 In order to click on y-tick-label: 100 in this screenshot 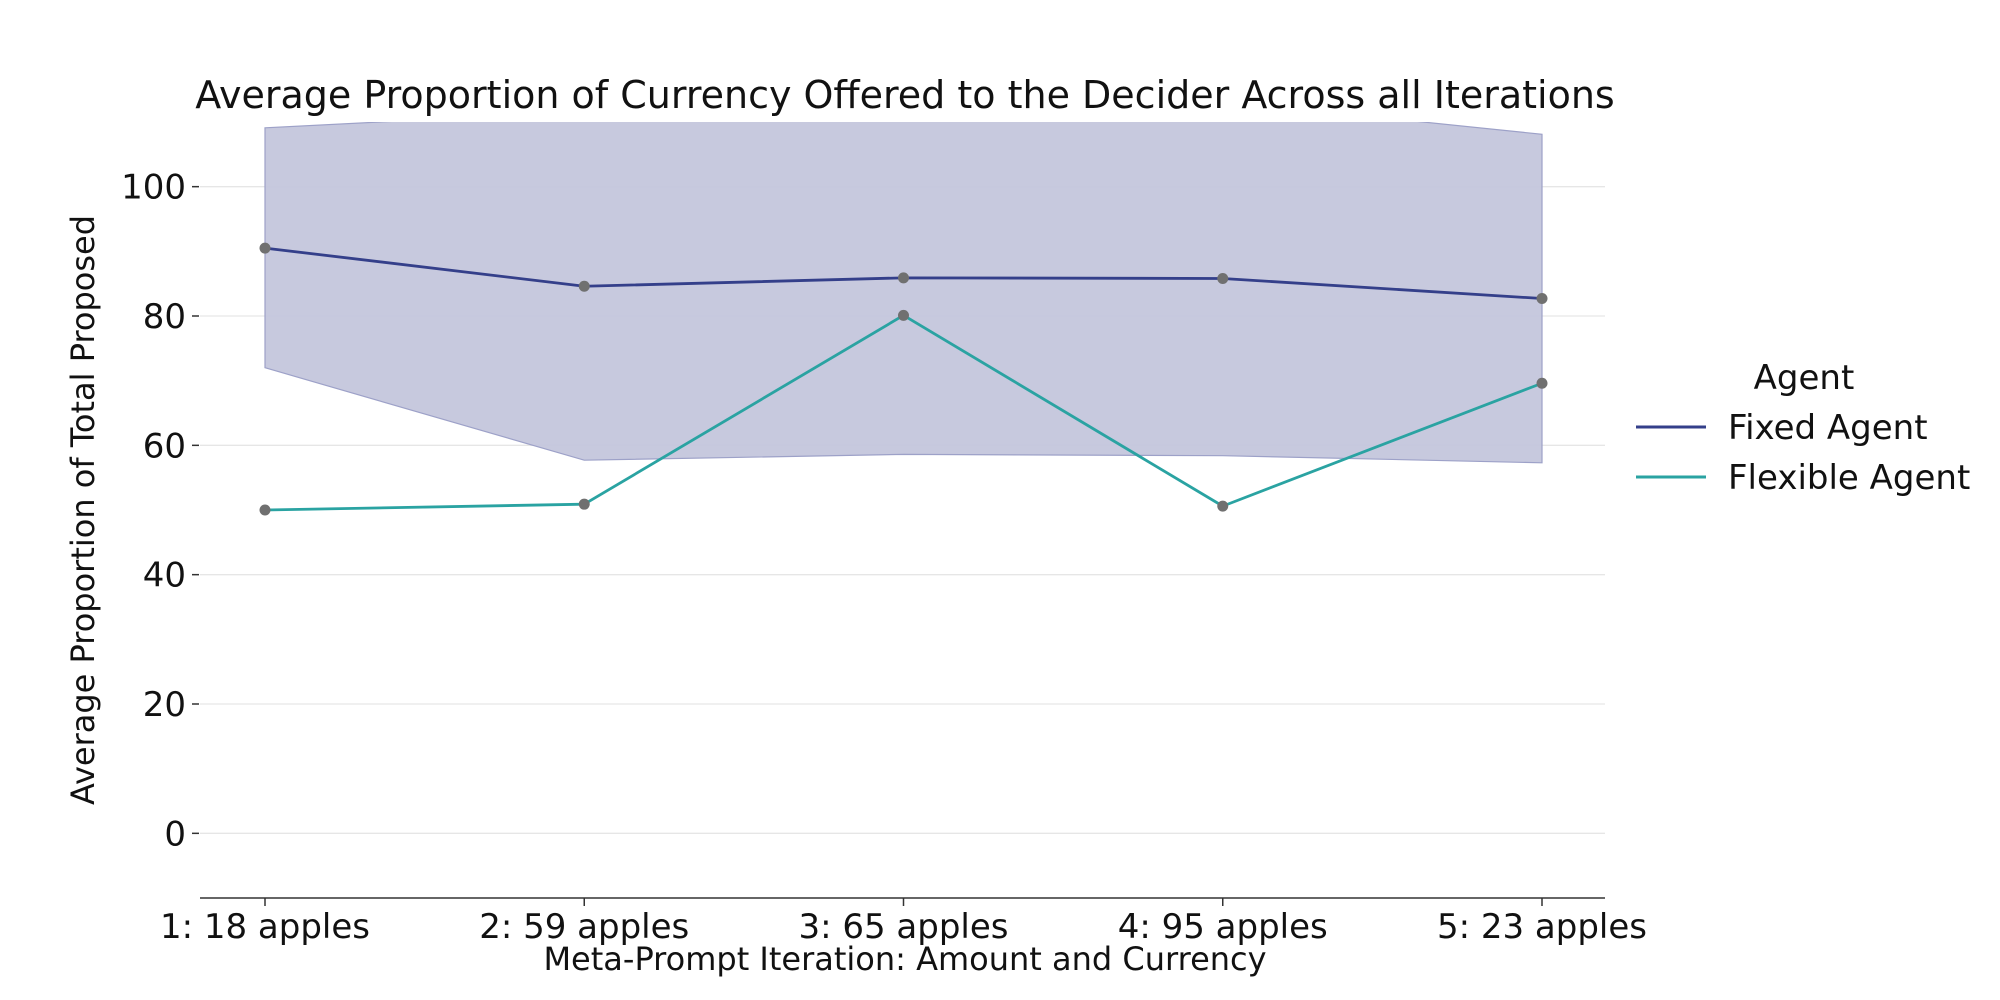, I will do `click(153, 188)`.